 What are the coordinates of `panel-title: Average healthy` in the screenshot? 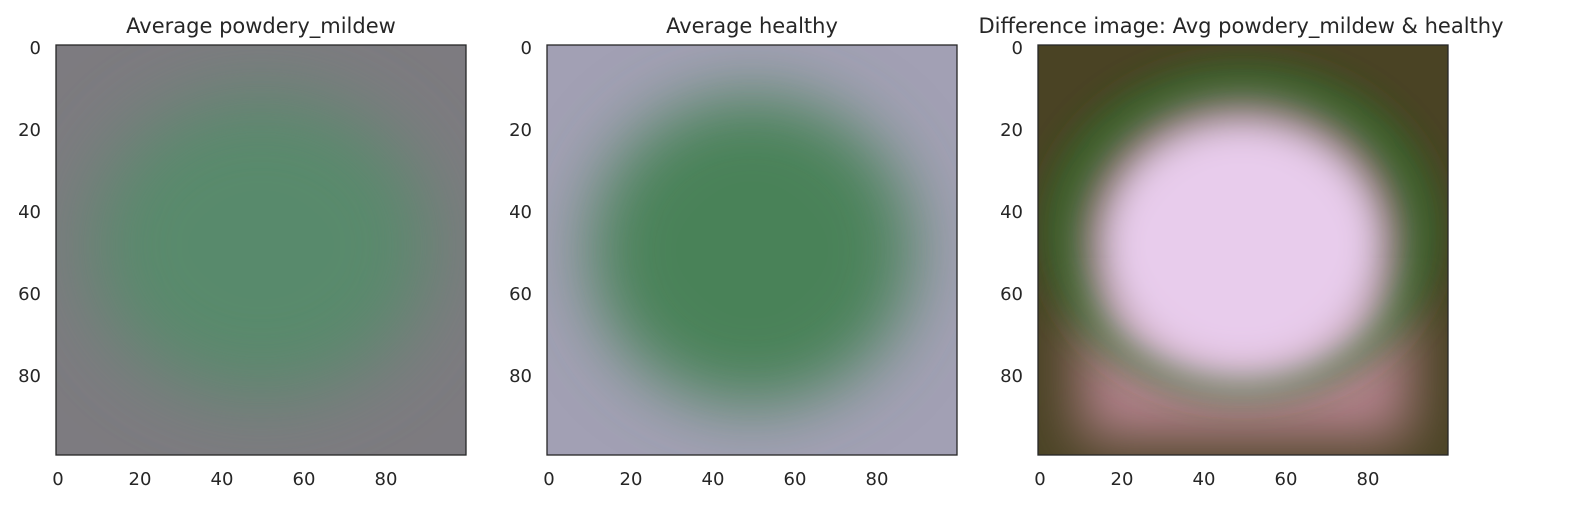 It's located at (752, 26).